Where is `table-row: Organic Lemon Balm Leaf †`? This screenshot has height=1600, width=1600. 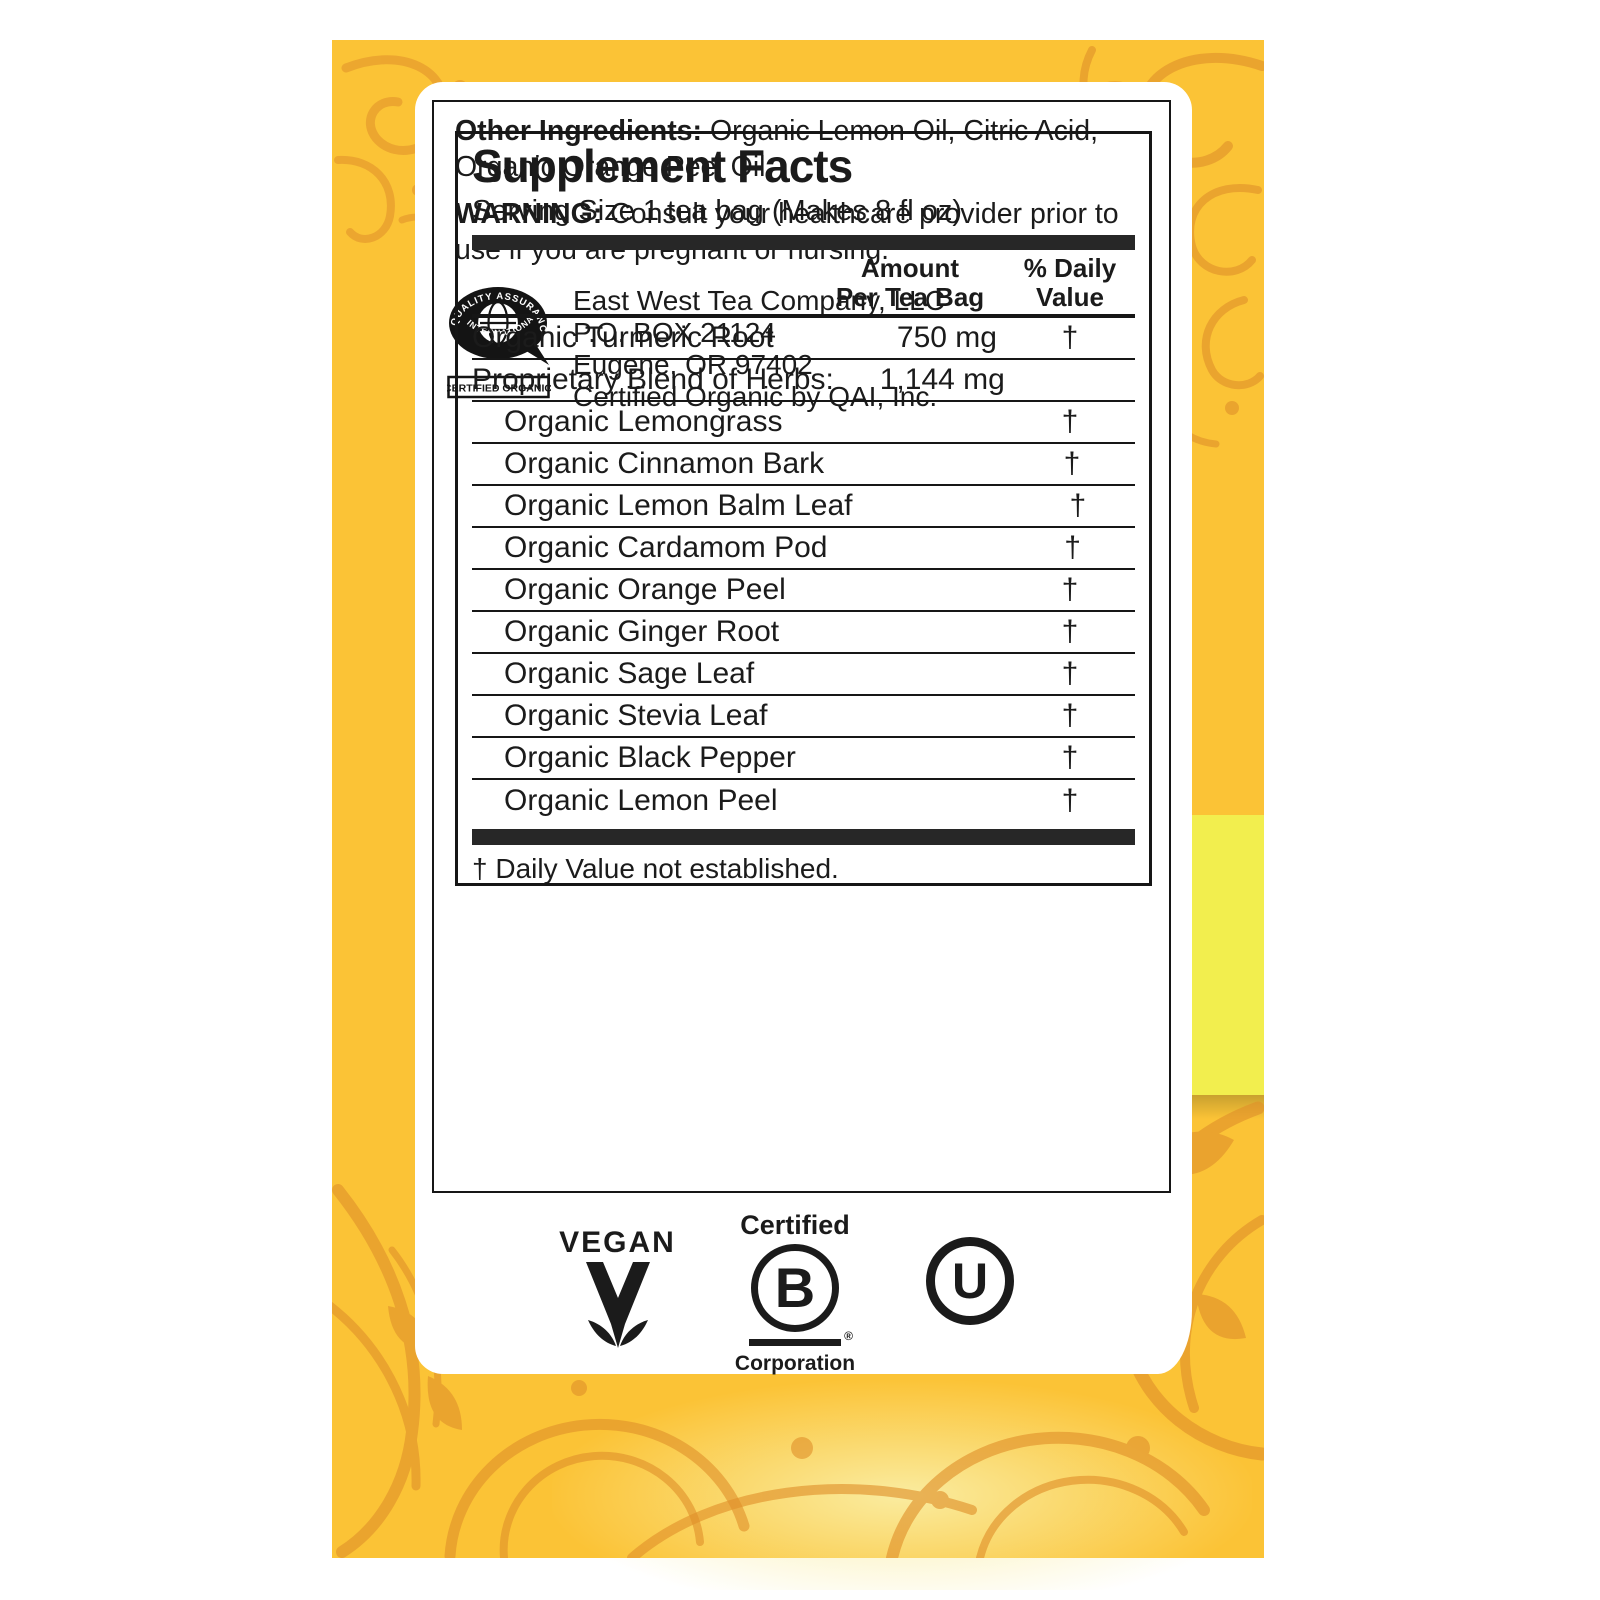 table-row: Organic Lemon Balm Leaf † is located at coordinates (803, 507).